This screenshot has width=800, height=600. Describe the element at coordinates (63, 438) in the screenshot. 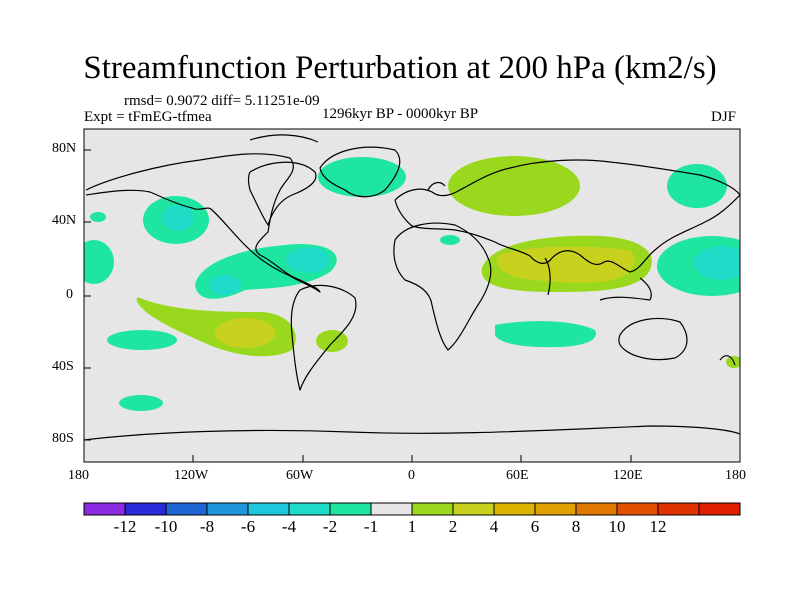

I see `y-tick-label: 80S` at that location.